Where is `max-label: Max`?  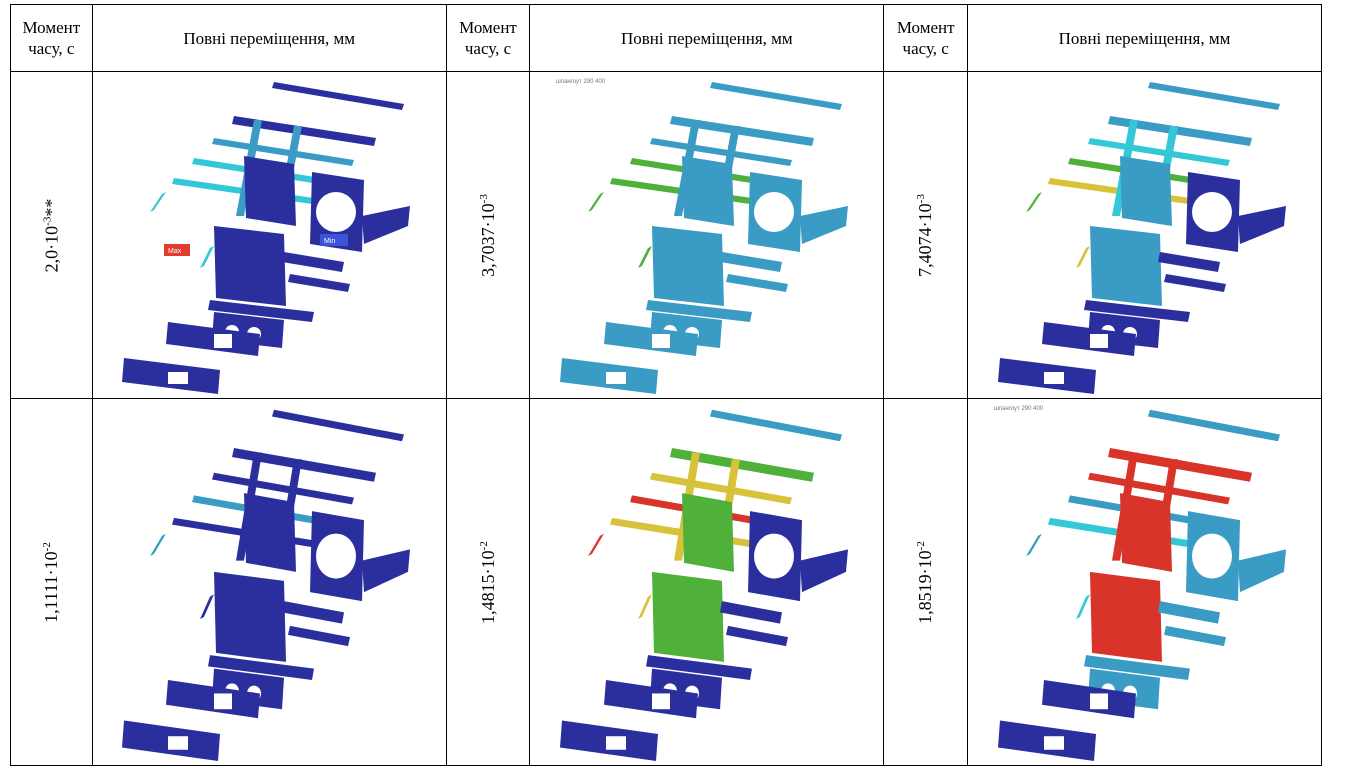 max-label: Max is located at coordinates (175, 251).